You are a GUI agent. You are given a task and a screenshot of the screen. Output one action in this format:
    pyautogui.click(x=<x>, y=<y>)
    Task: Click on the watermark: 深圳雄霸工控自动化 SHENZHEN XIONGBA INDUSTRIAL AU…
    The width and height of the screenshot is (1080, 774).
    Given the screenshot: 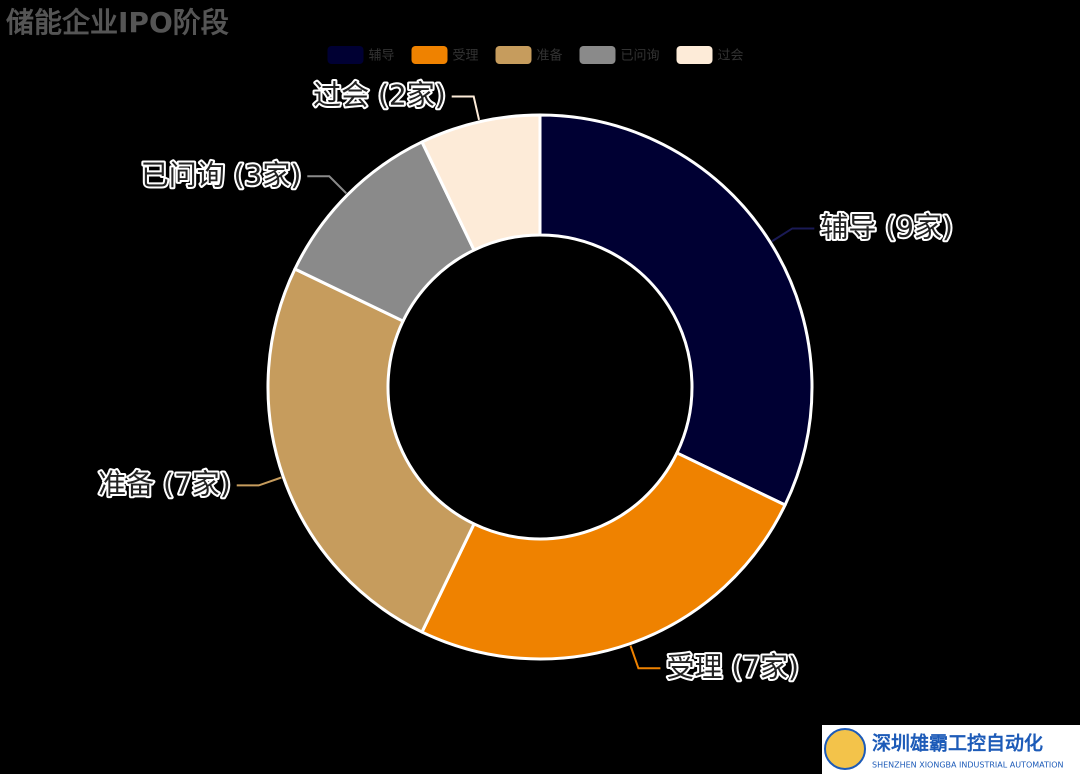 What is the action you would take?
    pyautogui.click(x=951, y=749)
    